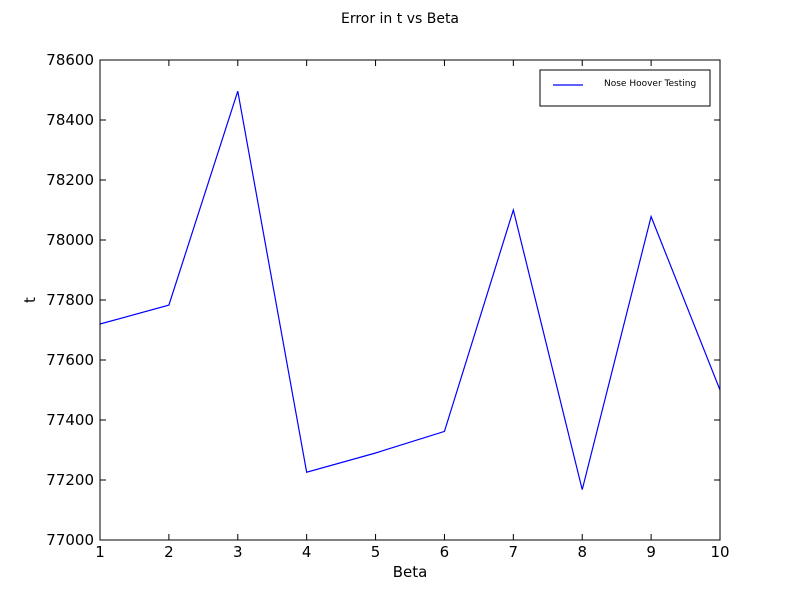 This screenshot has height=600, width=800. Describe the element at coordinates (70, 240) in the screenshot. I see `y-tick-label: 78000` at that location.